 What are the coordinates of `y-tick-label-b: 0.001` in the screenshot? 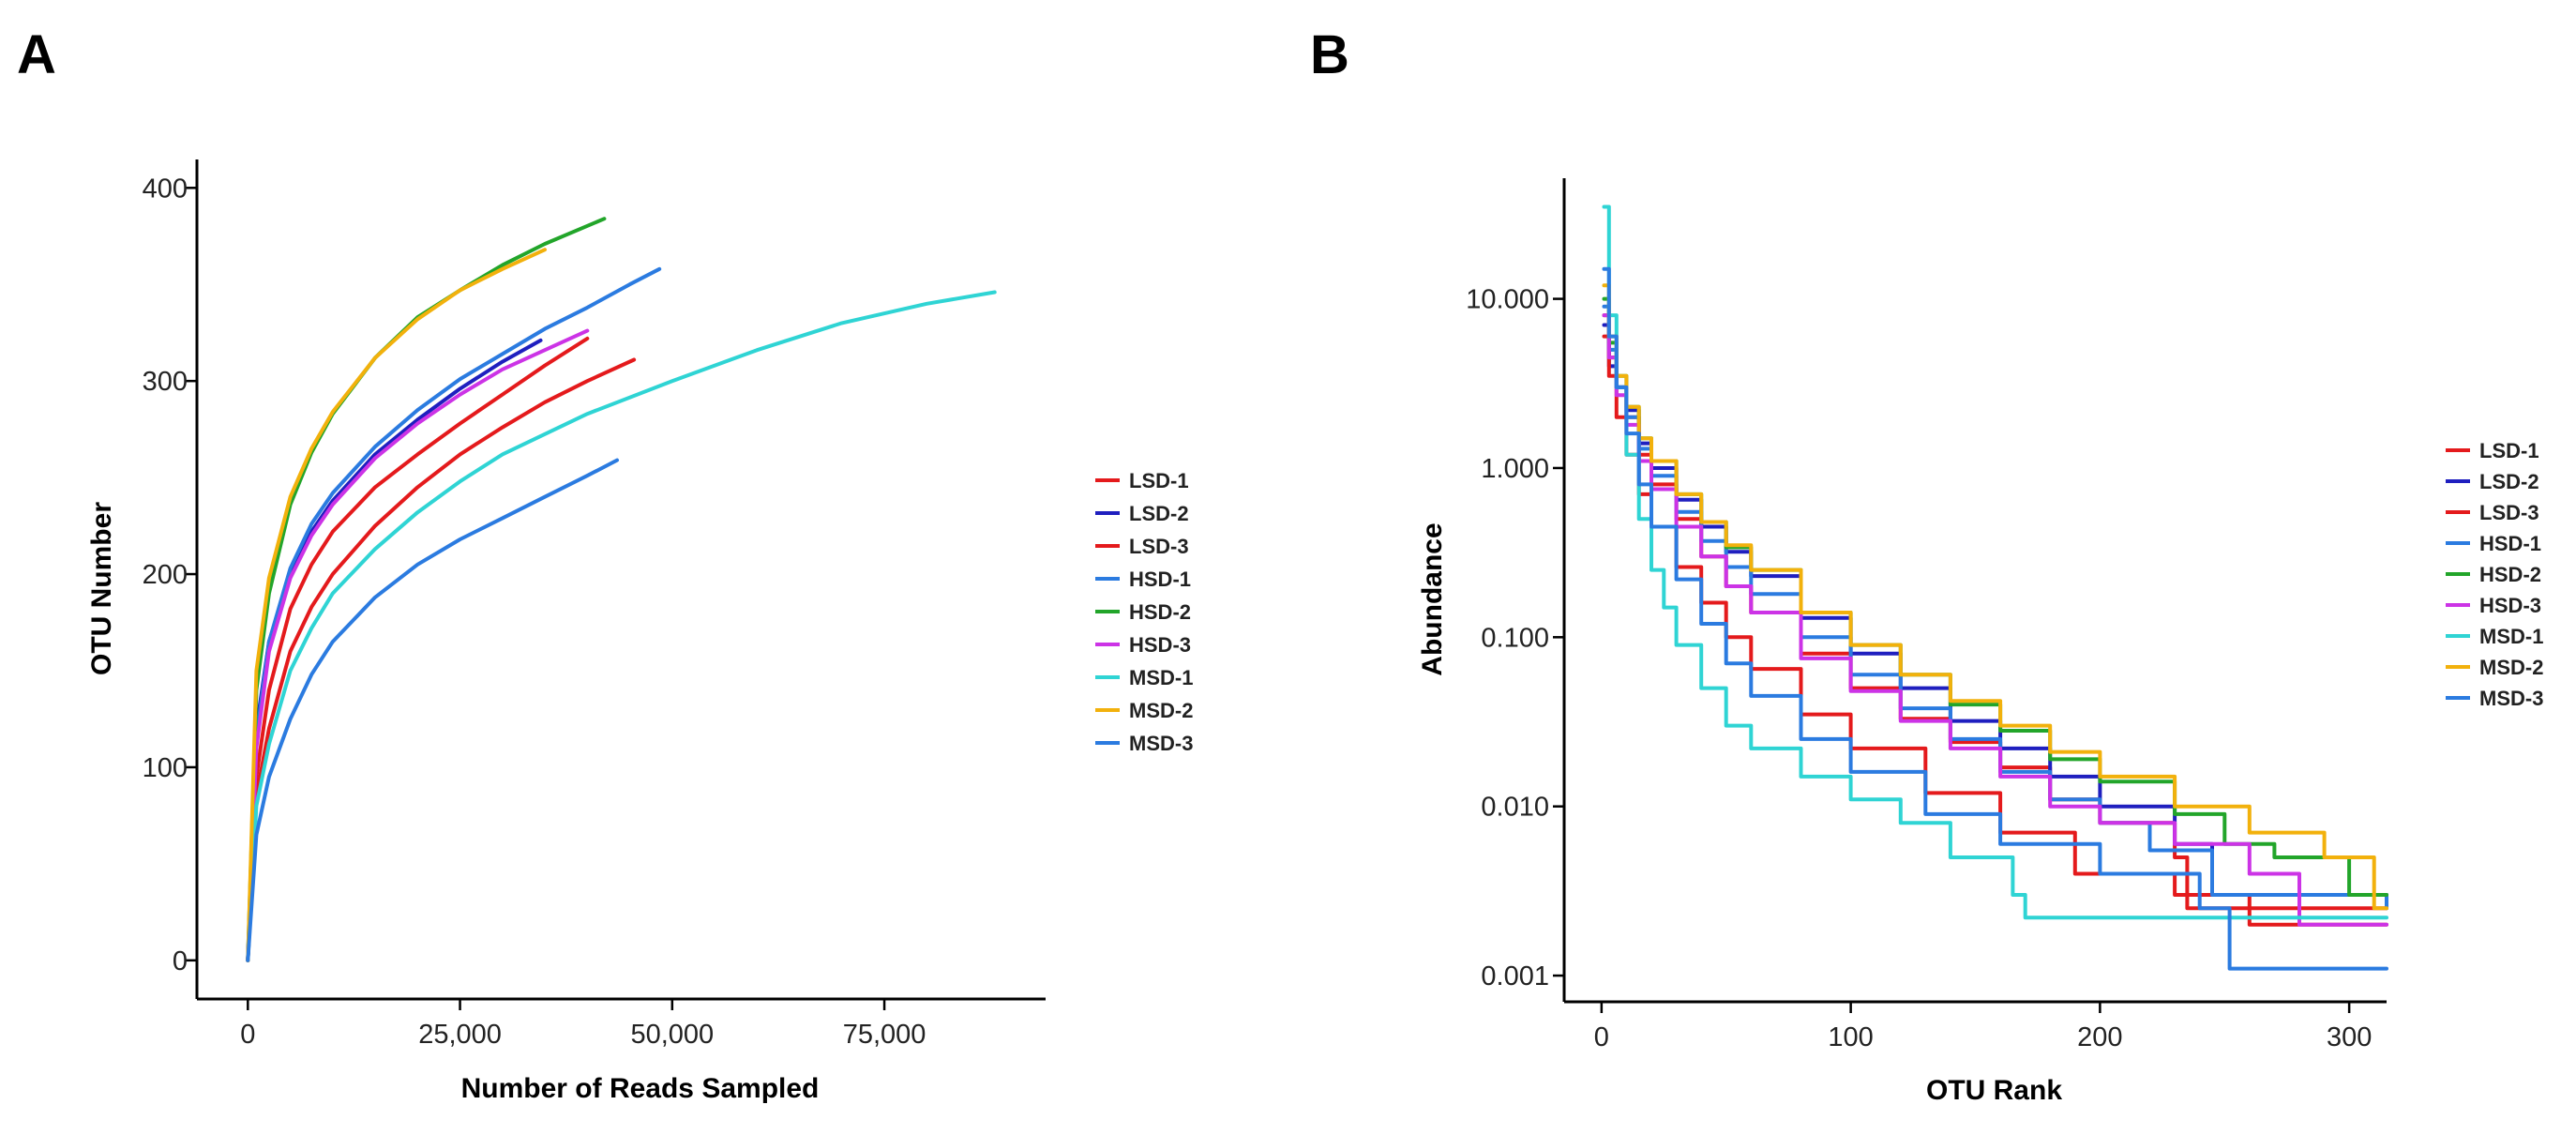 It's located at (1515, 976).